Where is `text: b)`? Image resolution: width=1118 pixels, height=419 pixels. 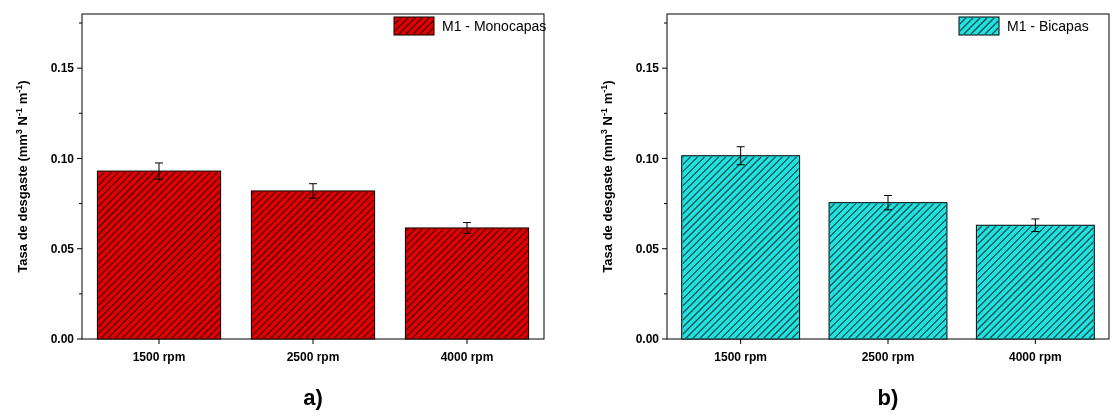 text: b) is located at coordinates (888, 397).